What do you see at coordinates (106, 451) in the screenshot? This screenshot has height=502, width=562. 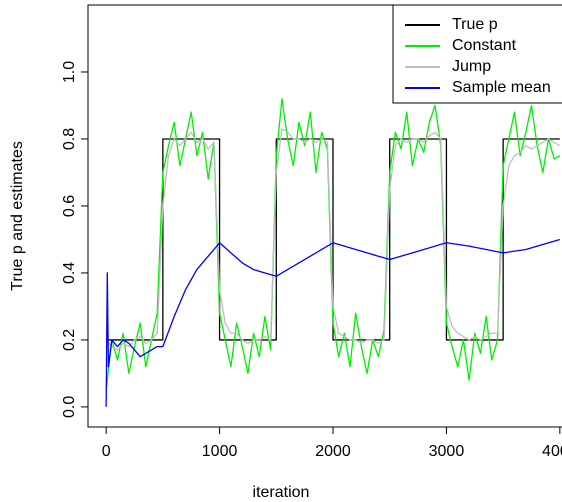 I see `x-tick-label: 0` at bounding box center [106, 451].